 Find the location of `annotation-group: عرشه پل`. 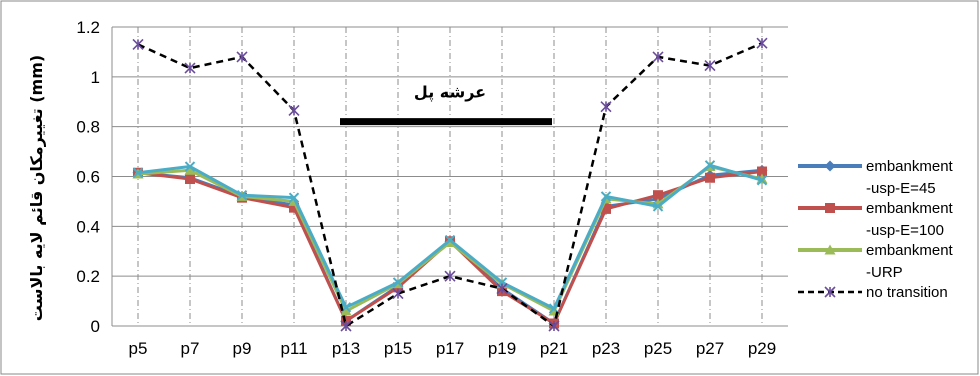

annotation-group: عرشه پل is located at coordinates (446, 104).